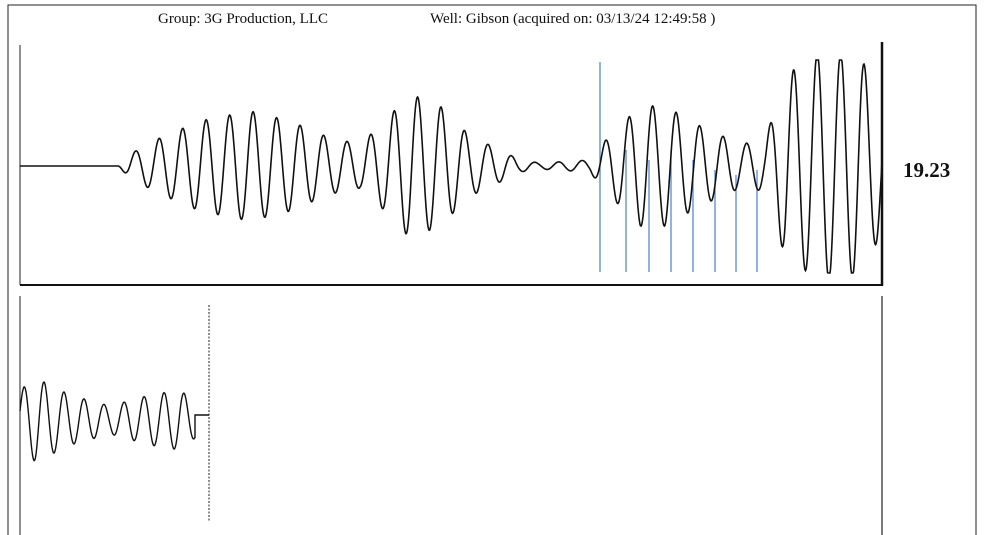 The image size is (984, 535). I want to click on group-label: Group: 3G Production, LLC, so click(243, 19).